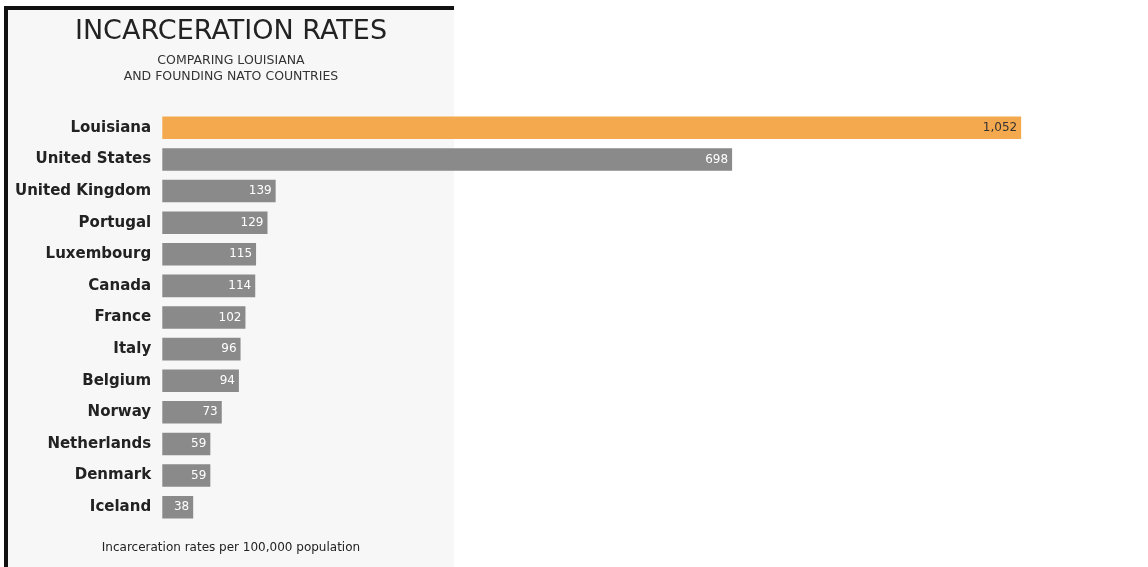 Image resolution: width=1148 pixels, height=567 pixels. What do you see at coordinates (181, 506) in the screenshot?
I see `data-label: 38` at bounding box center [181, 506].